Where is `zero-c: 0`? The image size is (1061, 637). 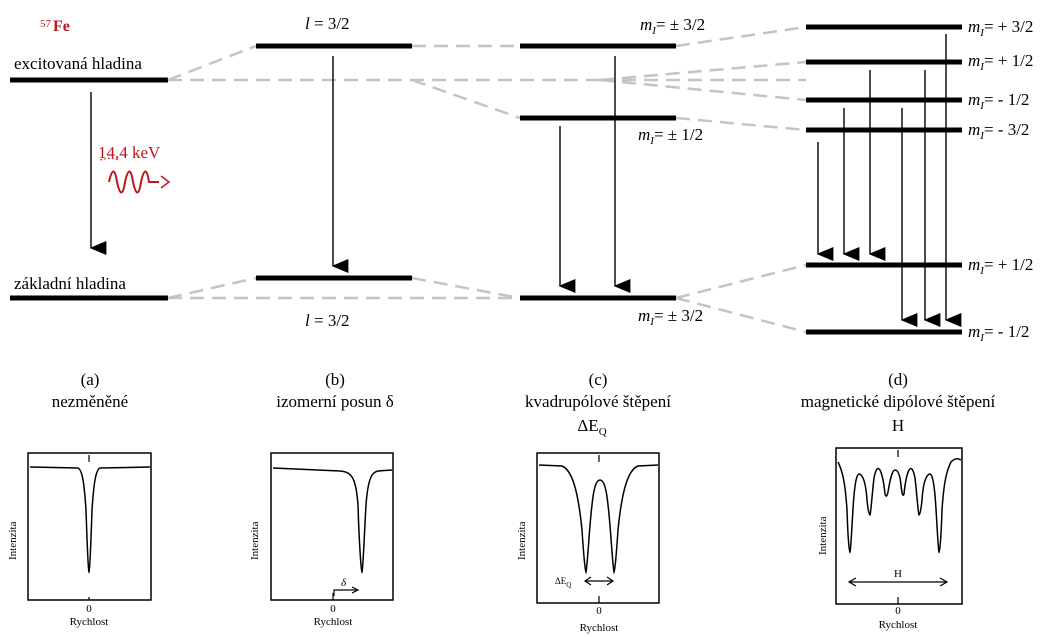 zero-c: 0 is located at coordinates (599, 611).